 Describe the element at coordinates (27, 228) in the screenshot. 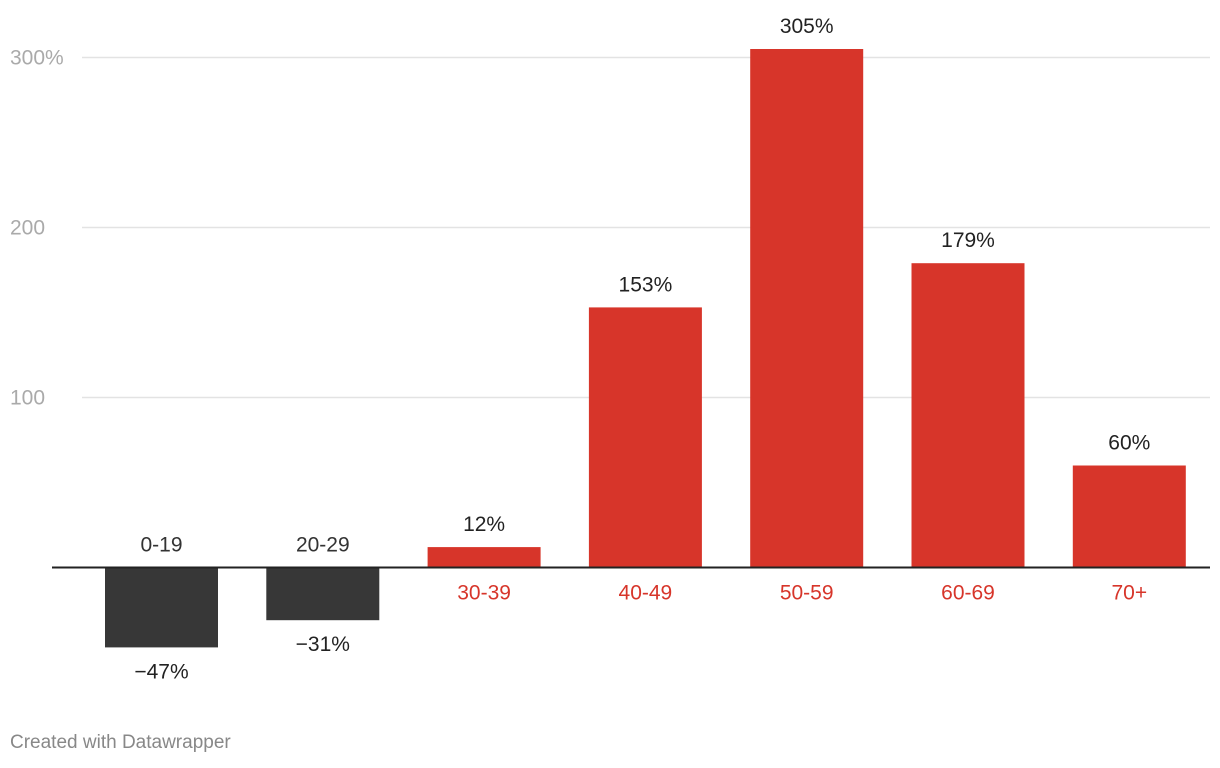

I see `y-tick-label: 200` at that location.